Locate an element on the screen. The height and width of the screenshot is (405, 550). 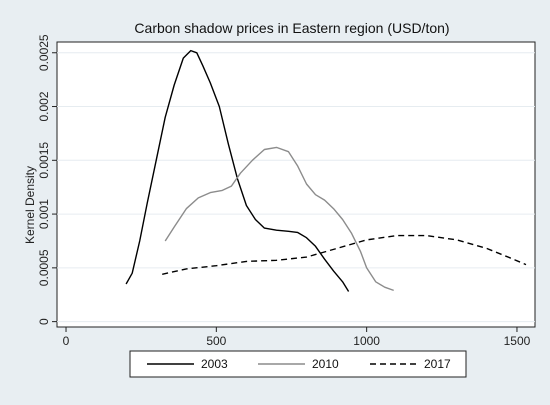
x-tick-label: 500 is located at coordinates (216, 341).